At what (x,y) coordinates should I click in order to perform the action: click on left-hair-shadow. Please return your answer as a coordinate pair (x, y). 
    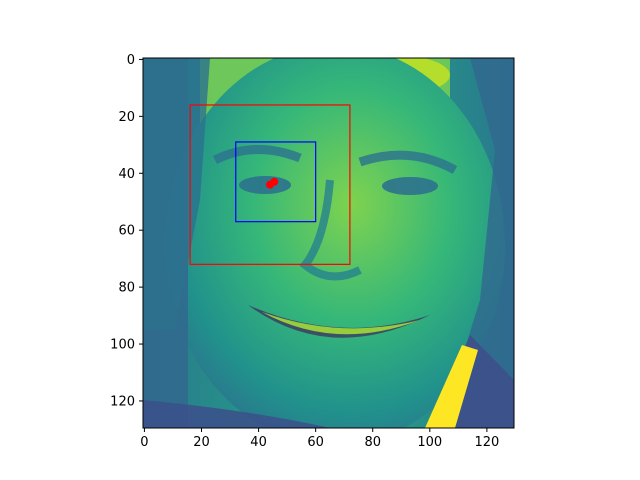
    Looking at the image, I should click on (176, 194).